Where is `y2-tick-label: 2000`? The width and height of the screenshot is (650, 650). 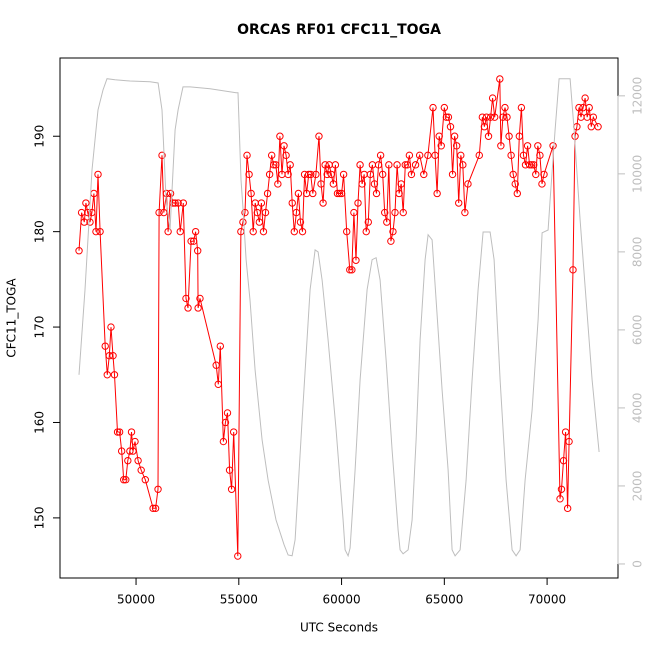
y2-tick-label: 2000 is located at coordinates (638, 486).